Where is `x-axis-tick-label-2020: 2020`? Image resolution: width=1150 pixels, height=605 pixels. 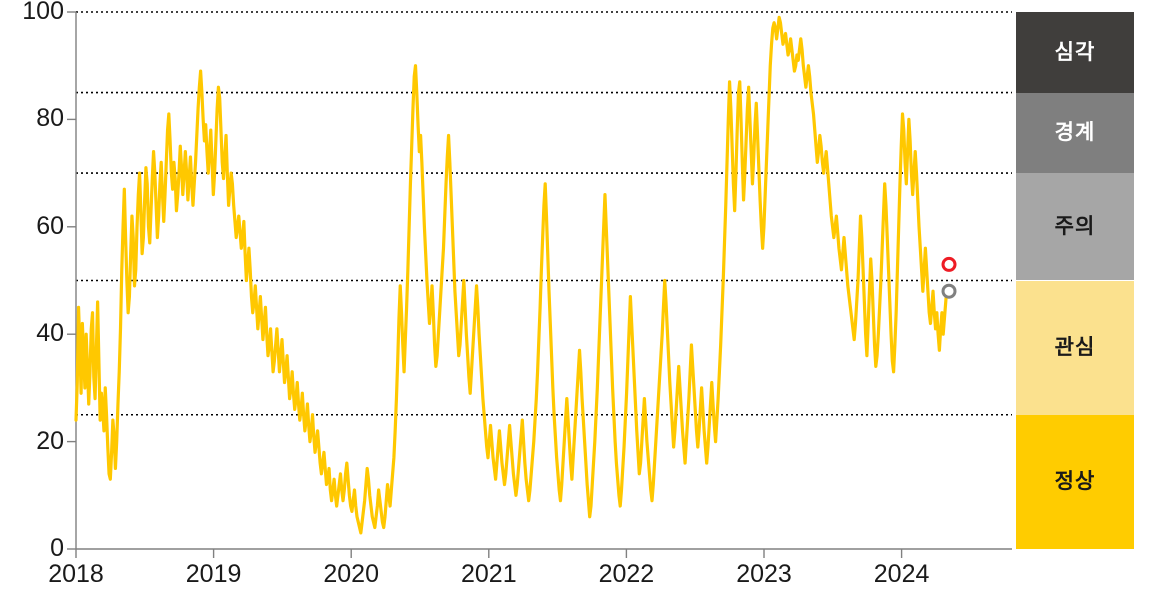 x-axis-tick-label-2020: 2020 is located at coordinates (351, 574).